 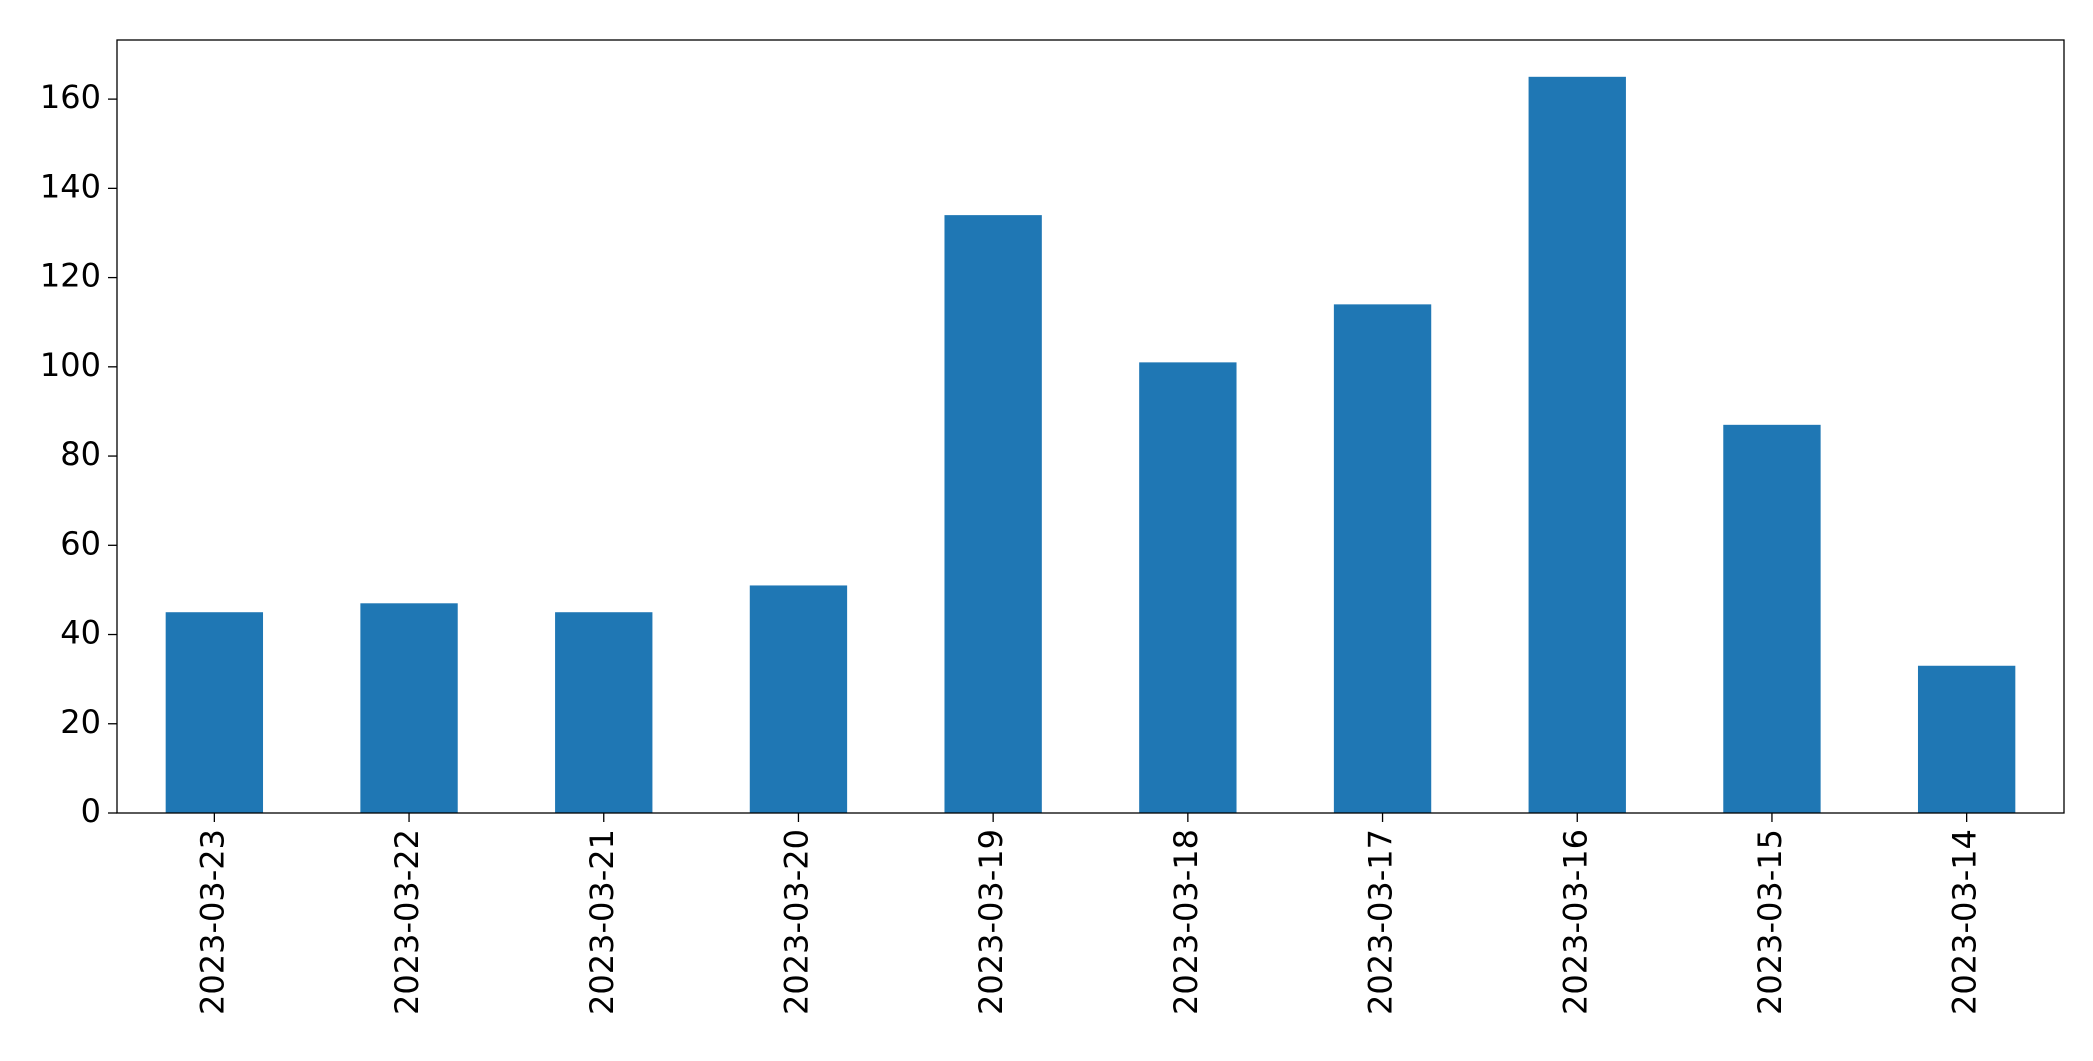 What do you see at coordinates (1381, 922) in the screenshot?
I see `x-tick-label: 2023-03-17` at bounding box center [1381, 922].